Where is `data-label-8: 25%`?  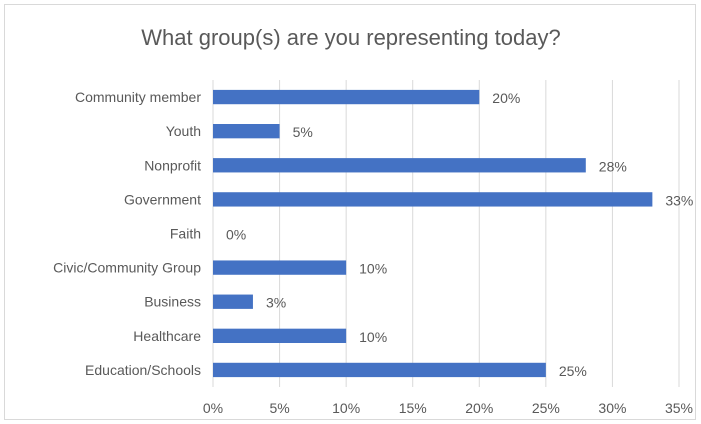
data-label-8: 25% is located at coordinates (573, 371).